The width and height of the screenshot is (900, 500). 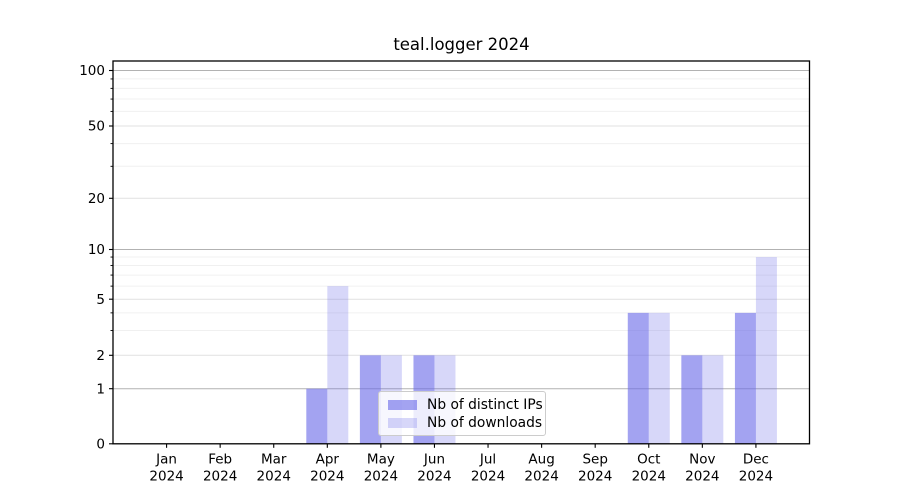 I want to click on x-tick-label-month: Jun, so click(x=434, y=459).